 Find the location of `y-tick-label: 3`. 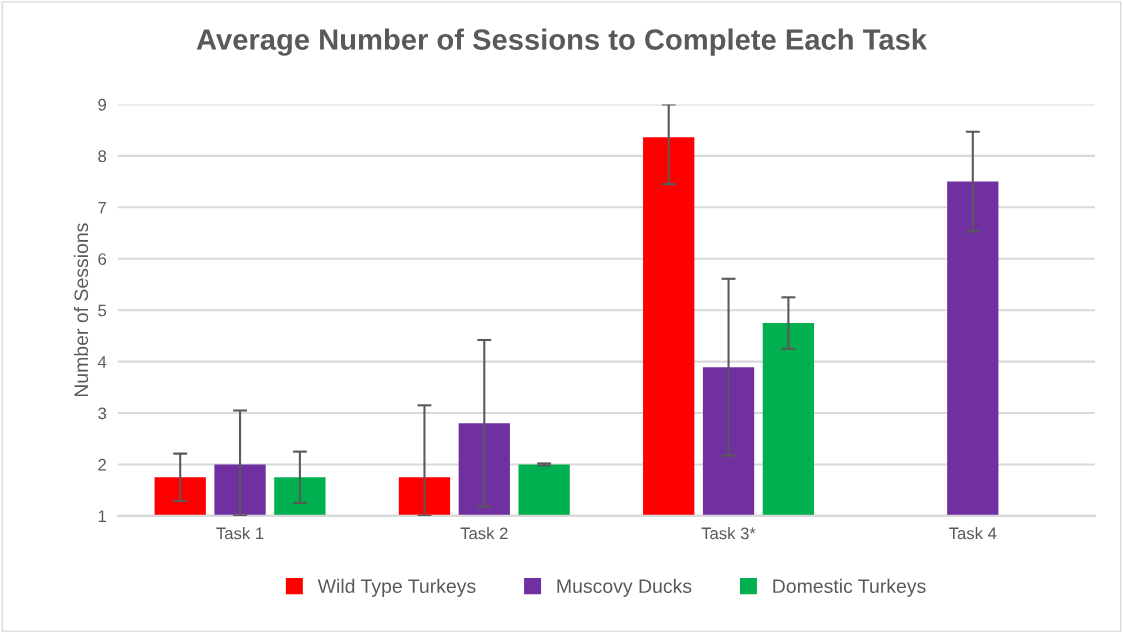

y-tick-label: 3 is located at coordinates (102, 413).